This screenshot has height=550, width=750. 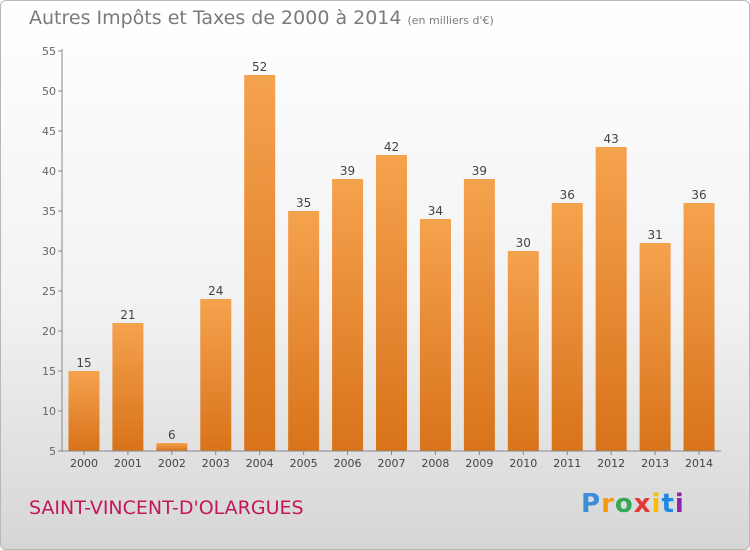 What do you see at coordinates (654, 235) in the screenshot?
I see `bar-value-label: 31` at bounding box center [654, 235].